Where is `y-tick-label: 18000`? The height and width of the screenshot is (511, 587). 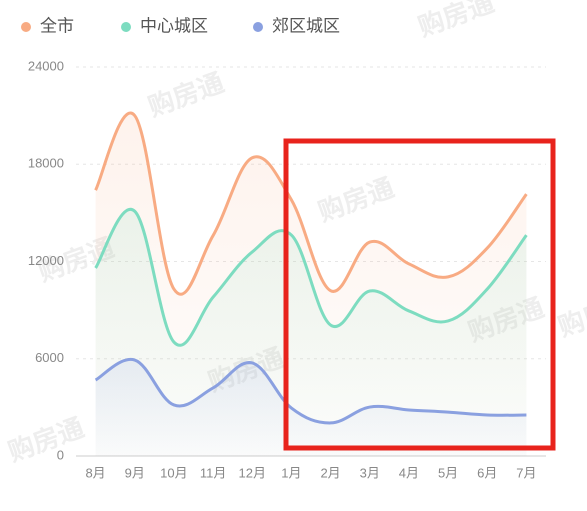
y-tick-label: 18000 is located at coordinates (46, 163).